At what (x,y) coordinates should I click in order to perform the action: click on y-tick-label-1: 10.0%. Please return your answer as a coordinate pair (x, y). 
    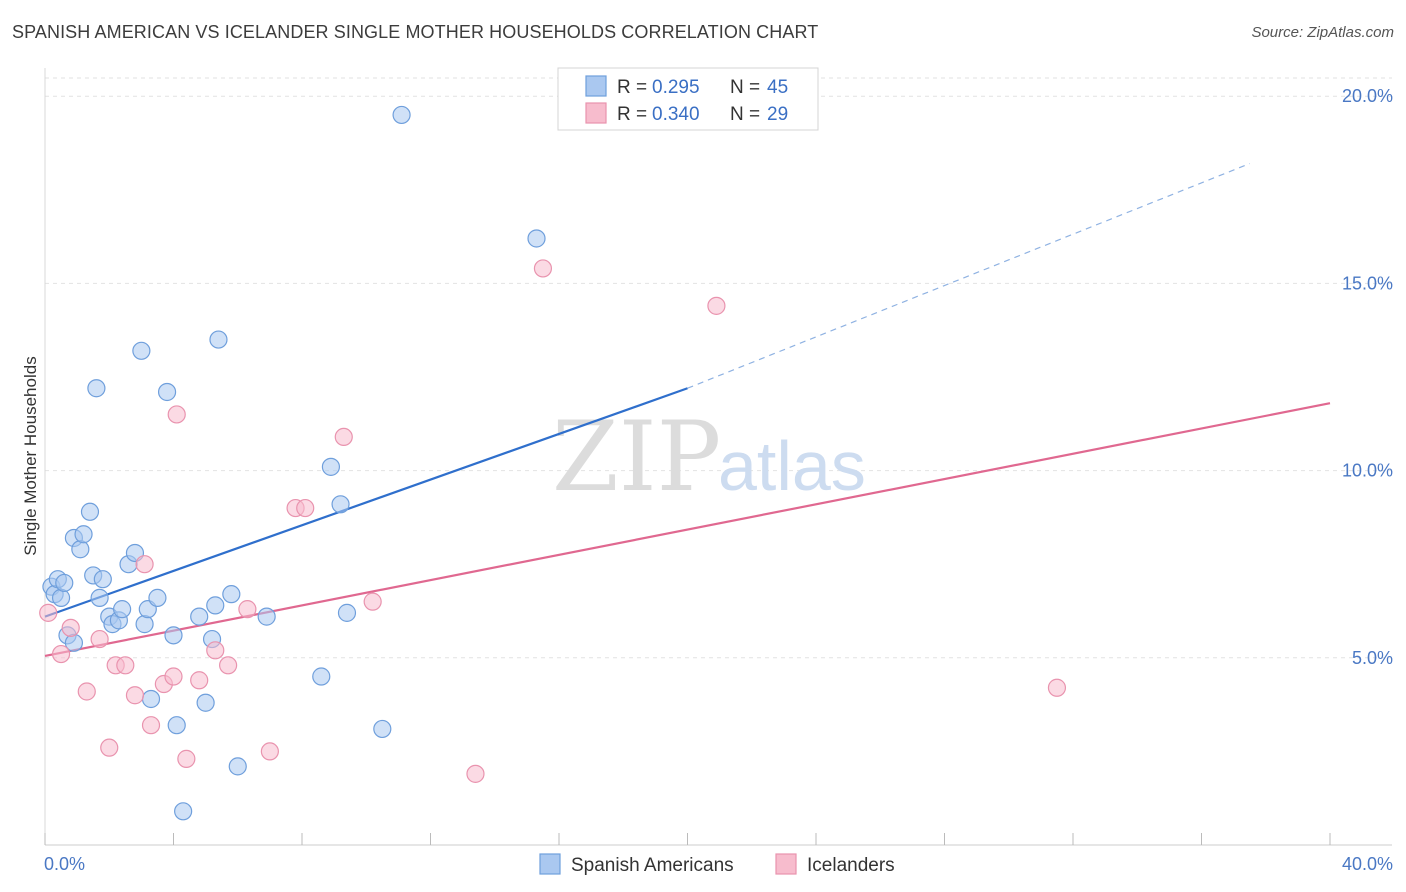
    Looking at the image, I should click on (1367, 471).